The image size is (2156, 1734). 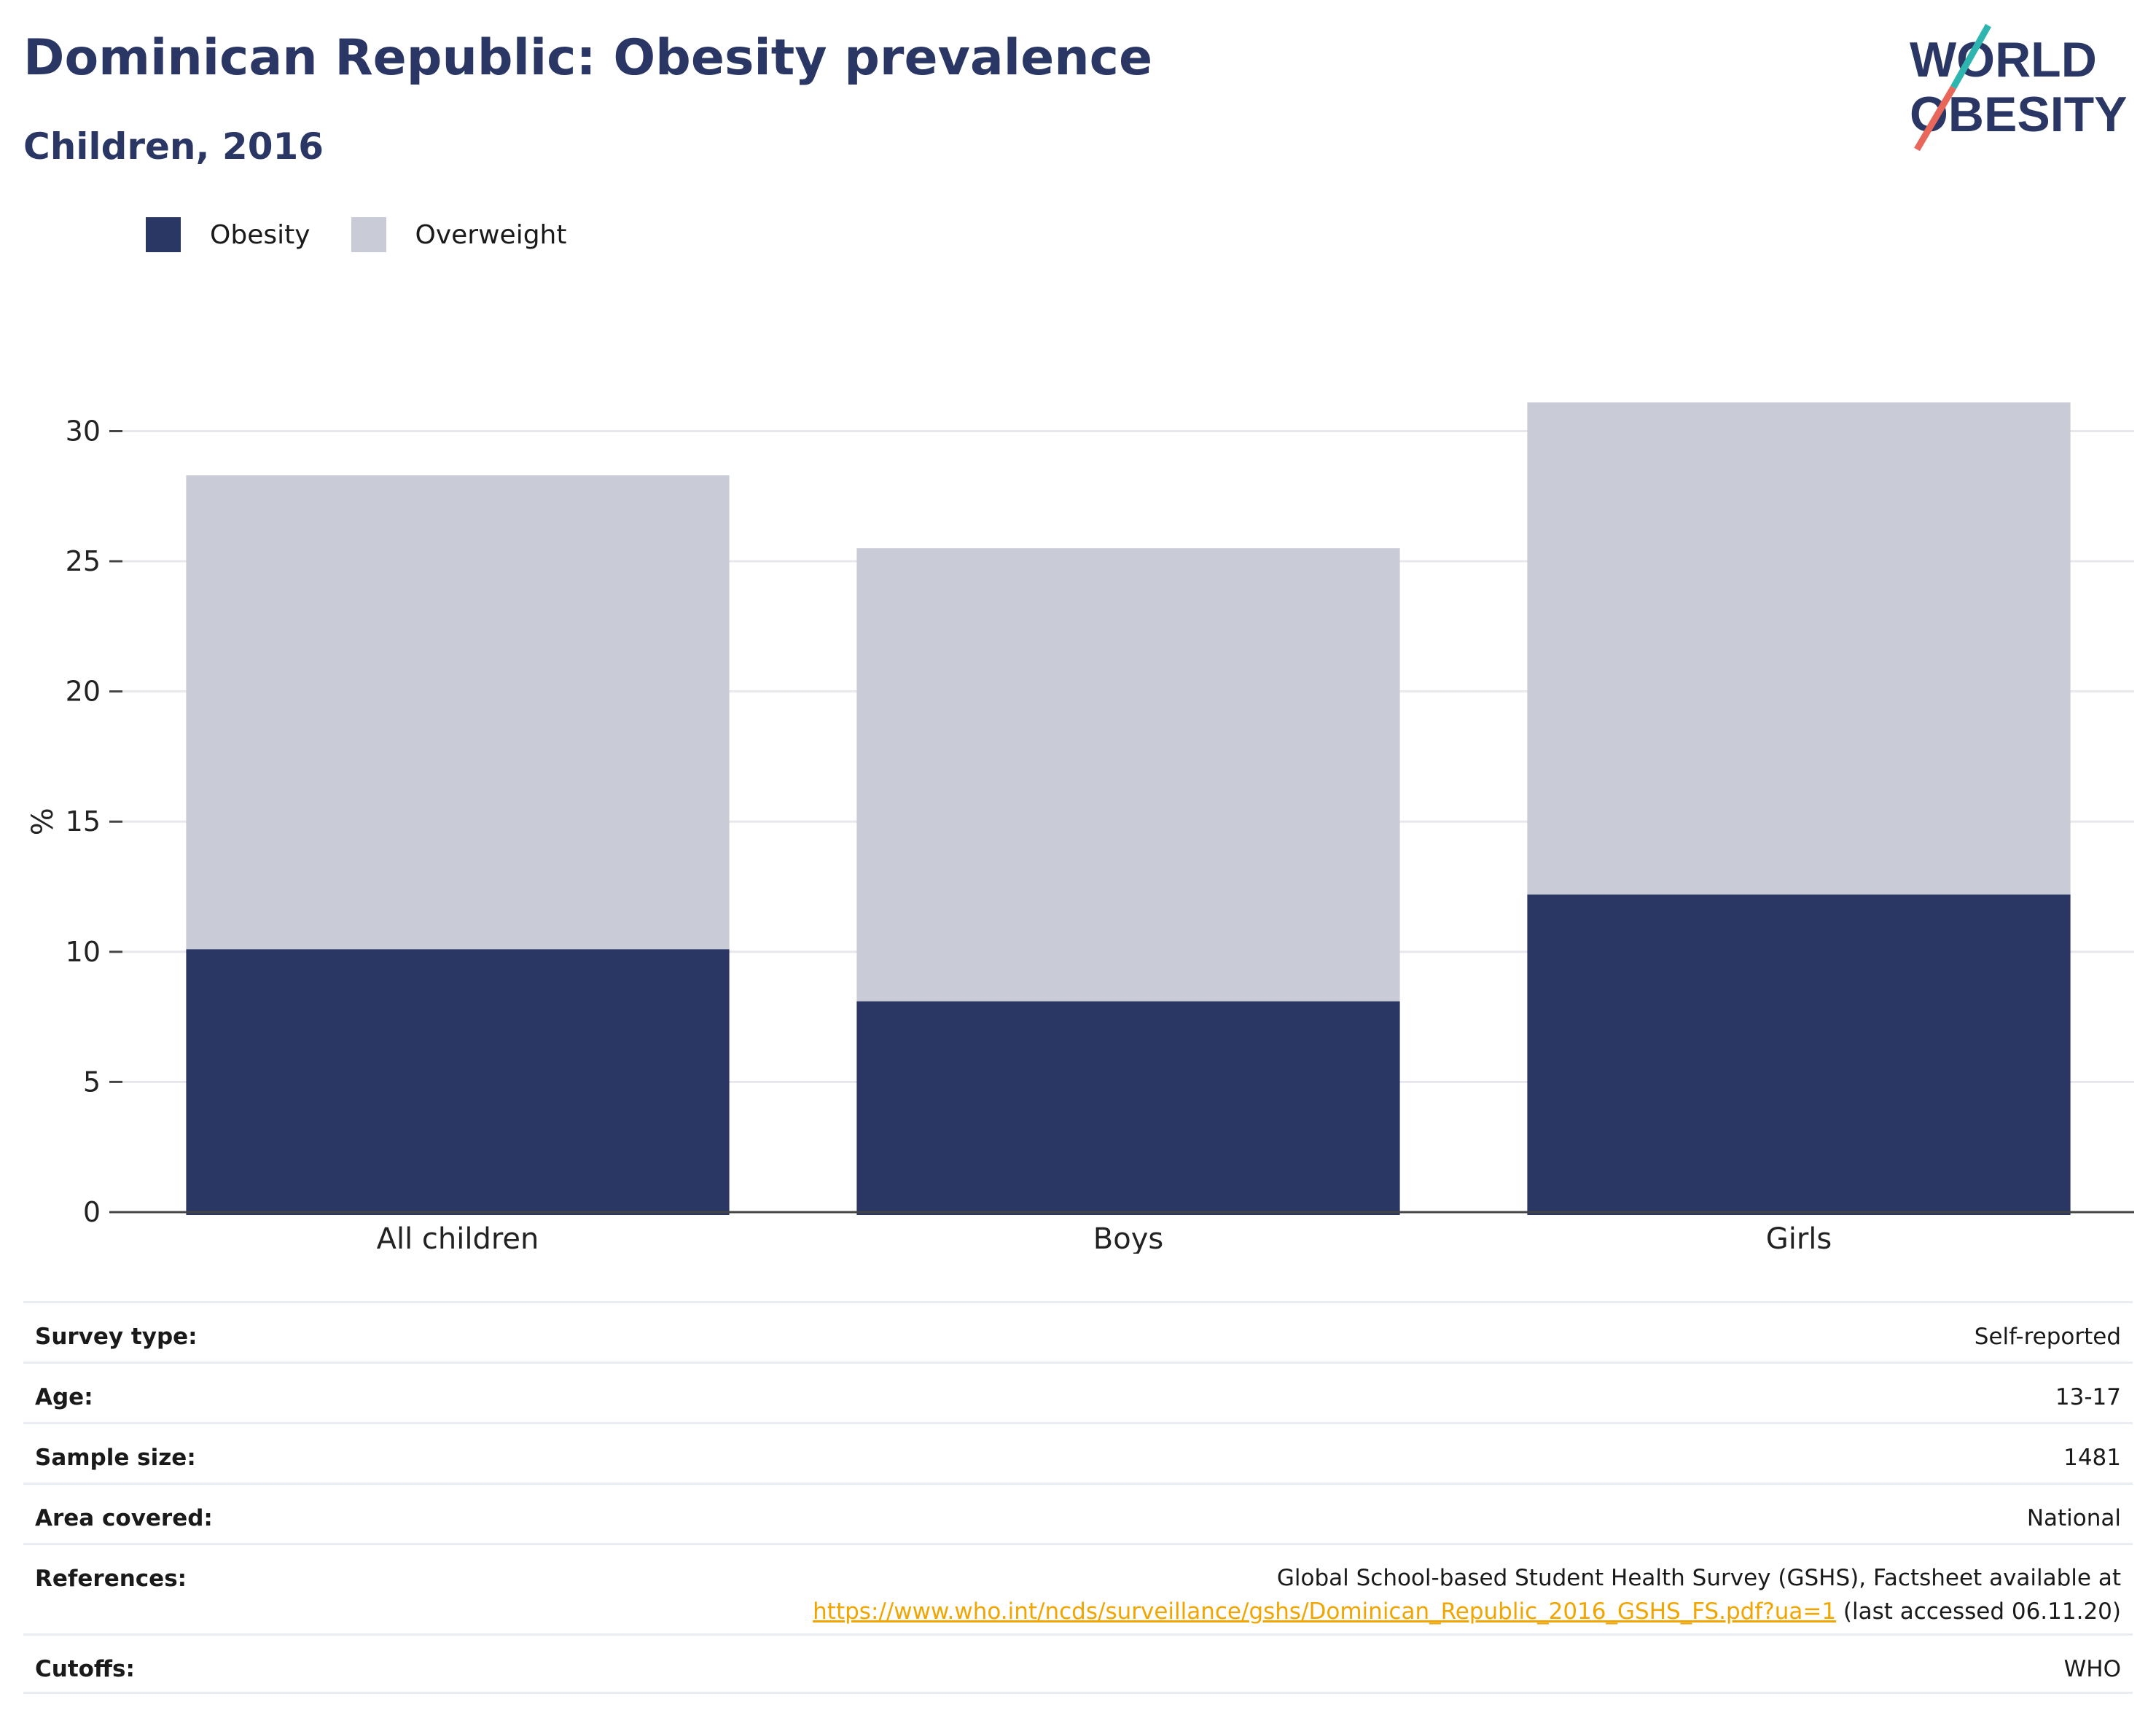 What do you see at coordinates (117, 1337) in the screenshot?
I see `survey-type-label: Survey type:` at bounding box center [117, 1337].